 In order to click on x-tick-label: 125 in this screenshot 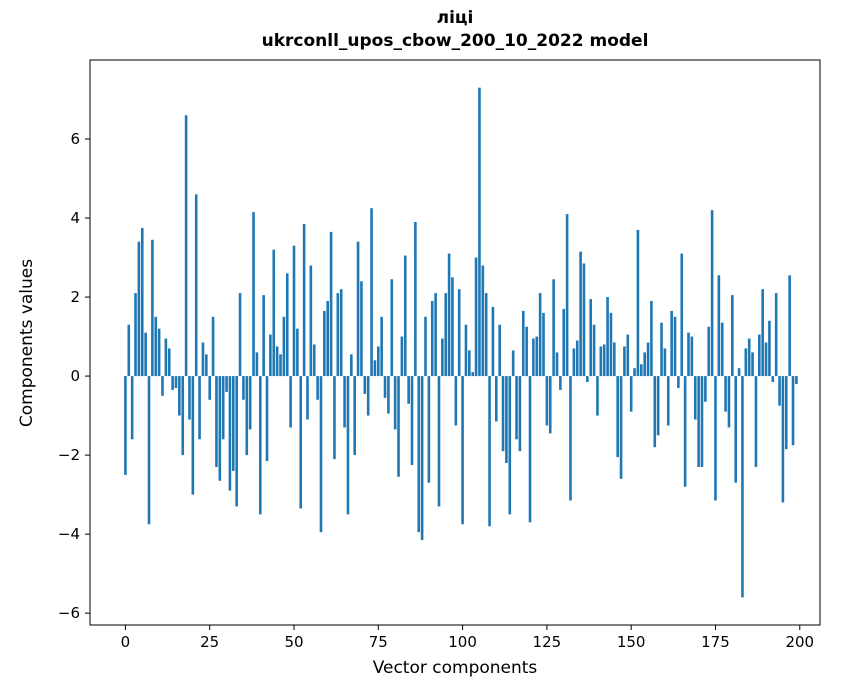, I will do `click(547, 642)`.